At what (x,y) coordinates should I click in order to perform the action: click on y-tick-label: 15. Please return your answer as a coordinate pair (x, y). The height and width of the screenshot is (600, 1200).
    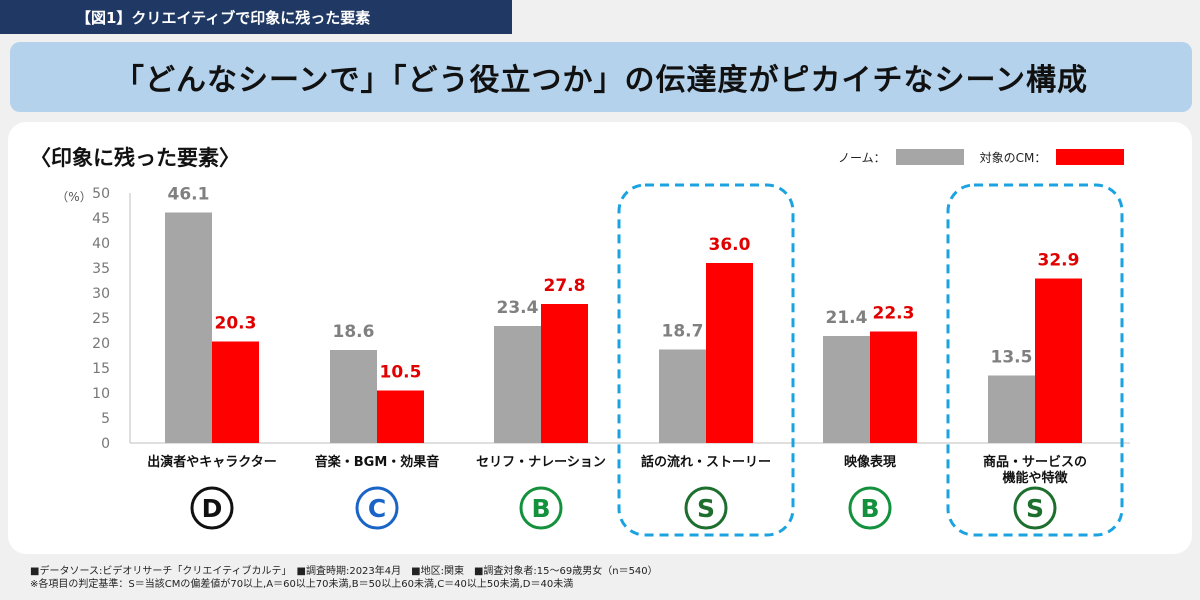
    Looking at the image, I should click on (101, 369).